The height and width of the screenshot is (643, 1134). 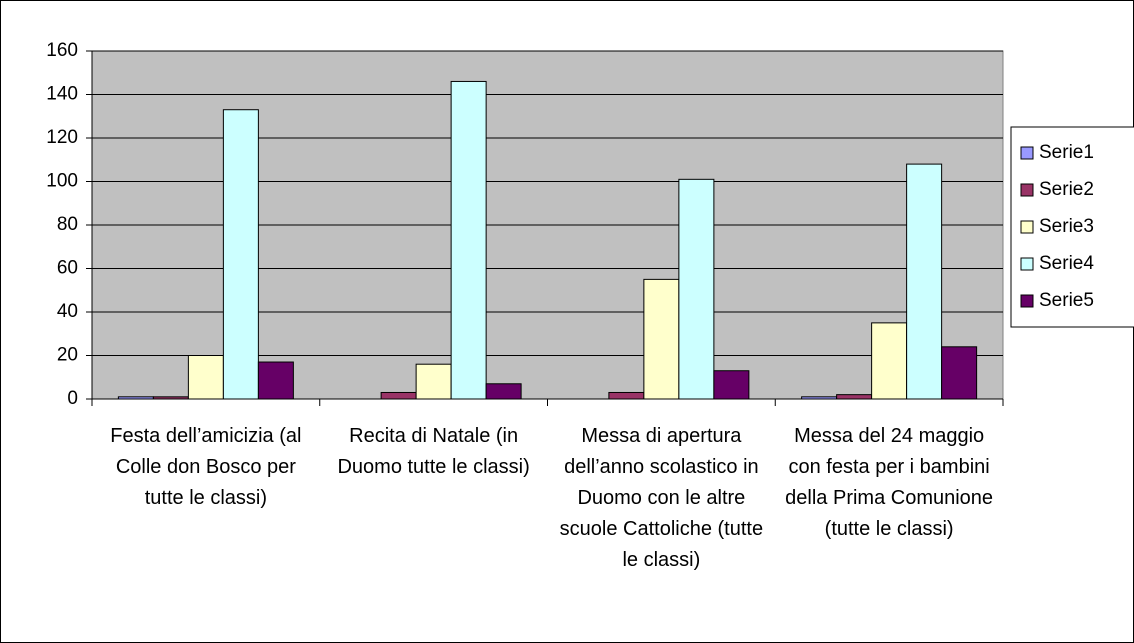 I want to click on y-tick-label: 20, so click(x=67, y=355).